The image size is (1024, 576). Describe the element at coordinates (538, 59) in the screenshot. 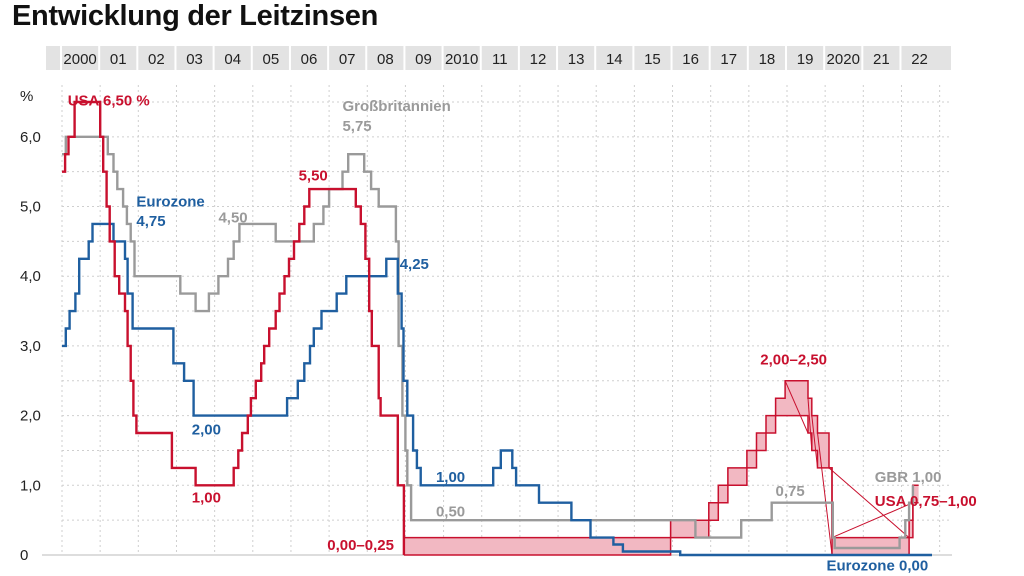

I see `x-tick-label: 12` at that location.